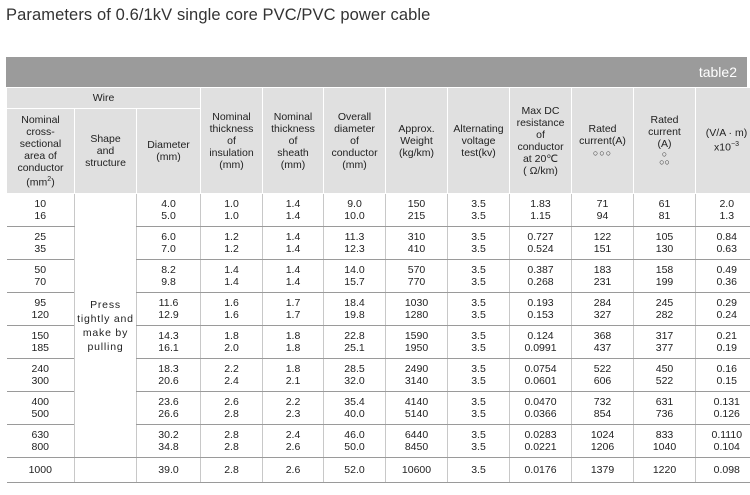 Image resolution: width=750 pixels, height=495 pixels. I want to click on cell-value: 631, so click(664, 402).